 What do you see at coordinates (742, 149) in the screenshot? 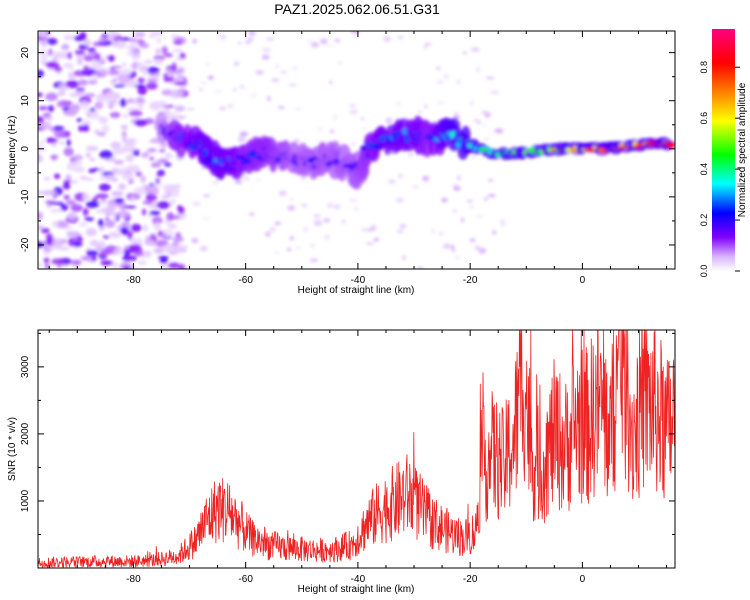
I see `colorbar-label: Normalized spectral amplitude` at bounding box center [742, 149].